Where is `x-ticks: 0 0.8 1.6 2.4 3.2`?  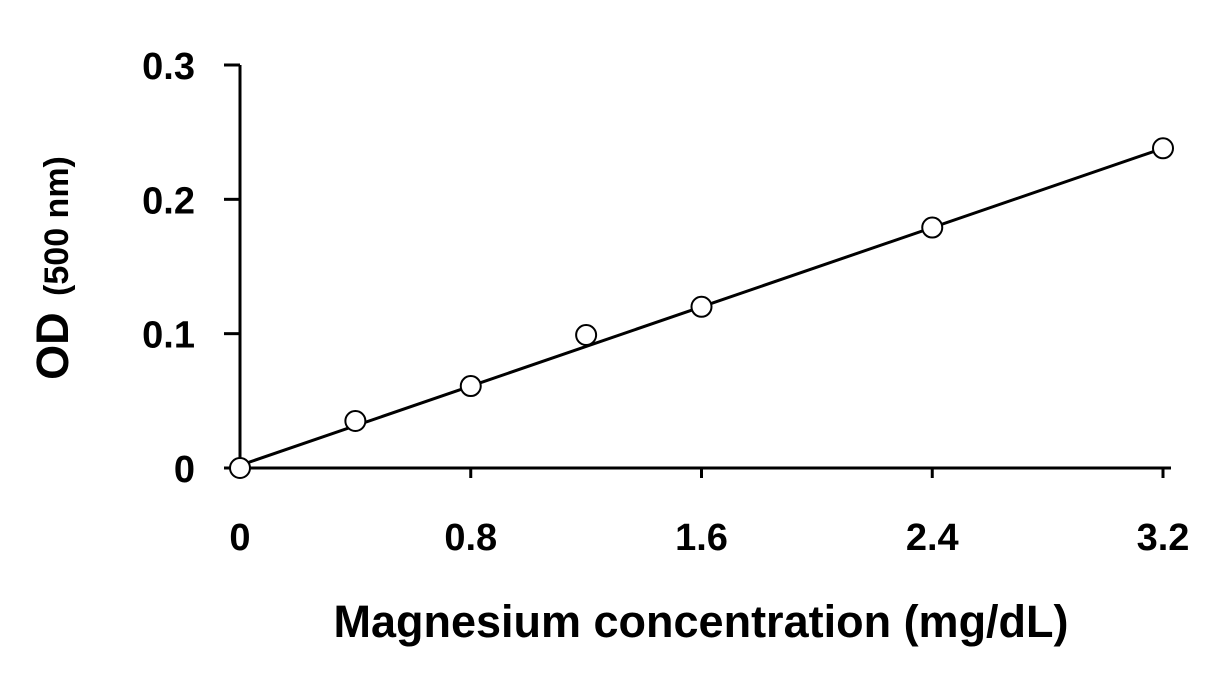 x-ticks: 0 0.8 1.6 2.4 3.2 is located at coordinates (709, 513).